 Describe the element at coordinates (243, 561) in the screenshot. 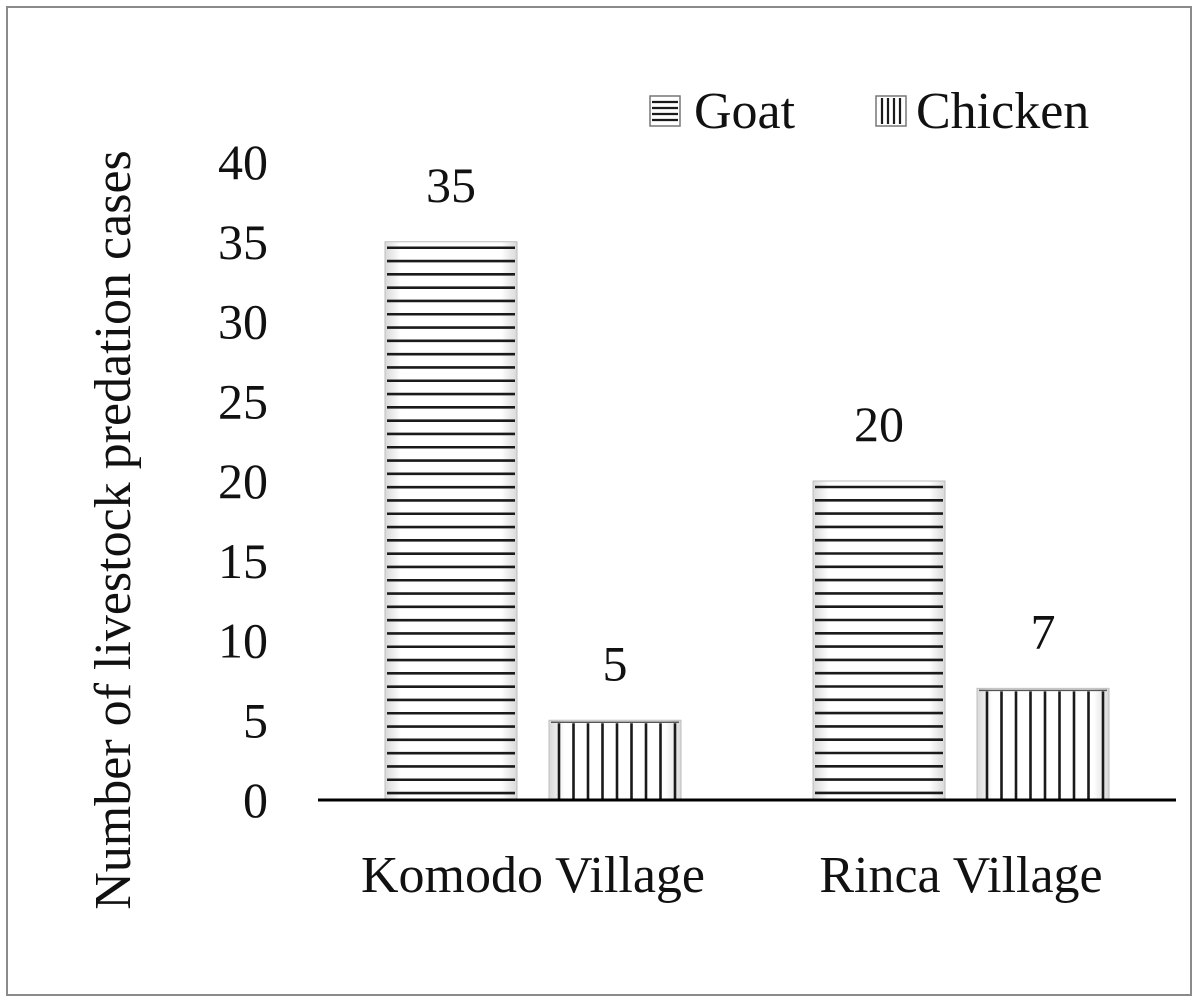

I see `y-tick-label: 15` at that location.